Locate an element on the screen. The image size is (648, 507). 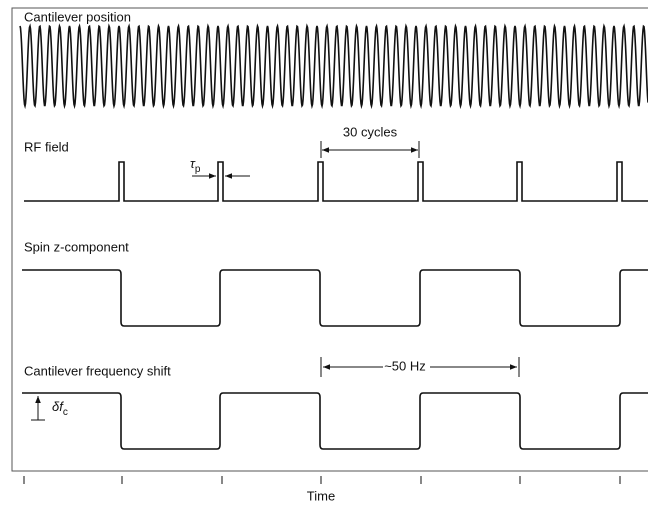
subscript: c is located at coordinates (65, 412).